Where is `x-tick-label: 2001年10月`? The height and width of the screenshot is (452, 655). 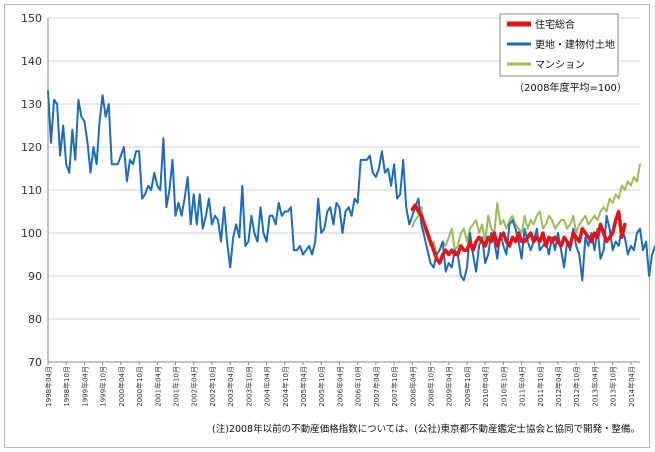
x-tick-label: 2001年10月 is located at coordinates (176, 386).